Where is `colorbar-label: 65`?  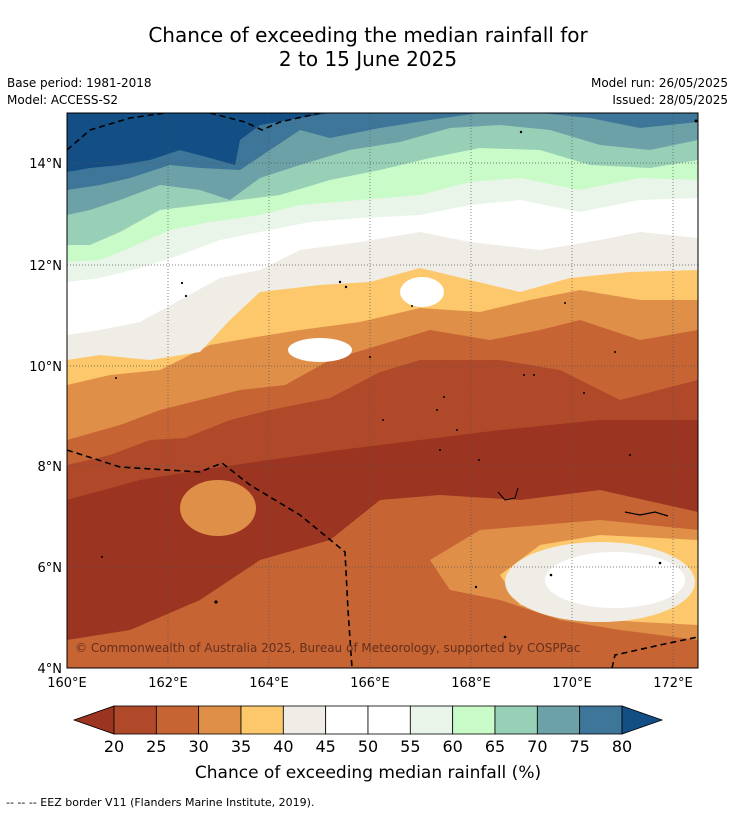 colorbar-label: 65 is located at coordinates (495, 746).